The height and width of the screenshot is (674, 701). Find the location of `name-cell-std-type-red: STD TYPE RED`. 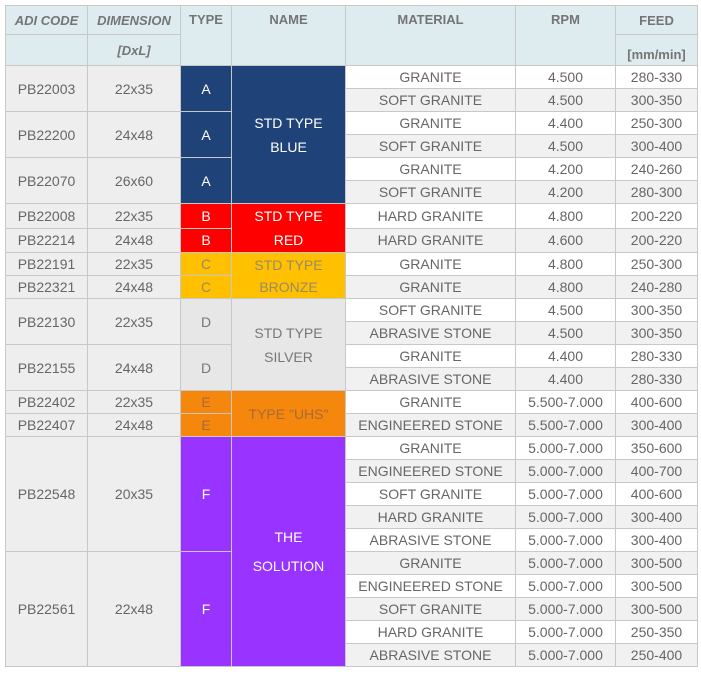

name-cell-std-type-red: STD TYPE RED is located at coordinates (288, 228).